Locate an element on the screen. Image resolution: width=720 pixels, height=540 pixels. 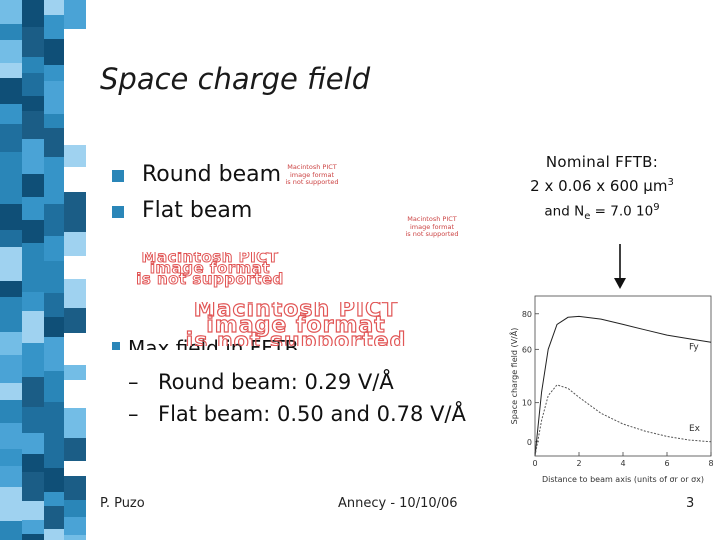
bullet-flat-beam: Flat beam is located at coordinates (195, 214).